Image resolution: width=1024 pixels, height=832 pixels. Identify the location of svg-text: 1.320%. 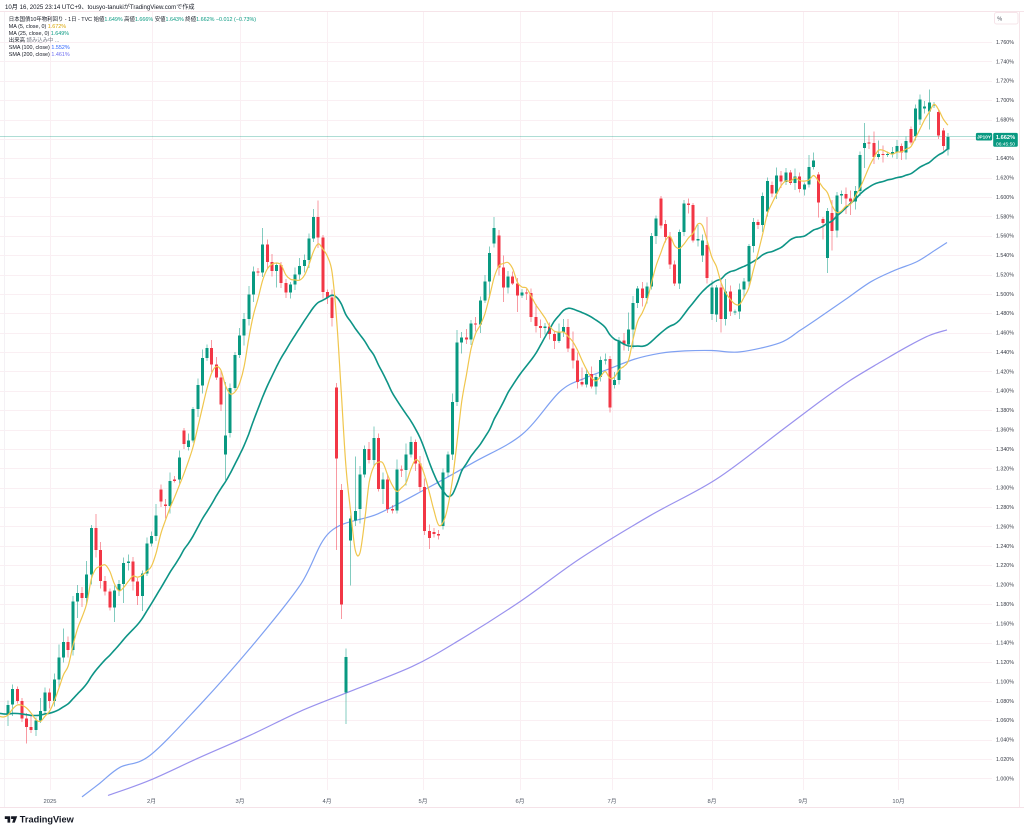
(1005, 469).